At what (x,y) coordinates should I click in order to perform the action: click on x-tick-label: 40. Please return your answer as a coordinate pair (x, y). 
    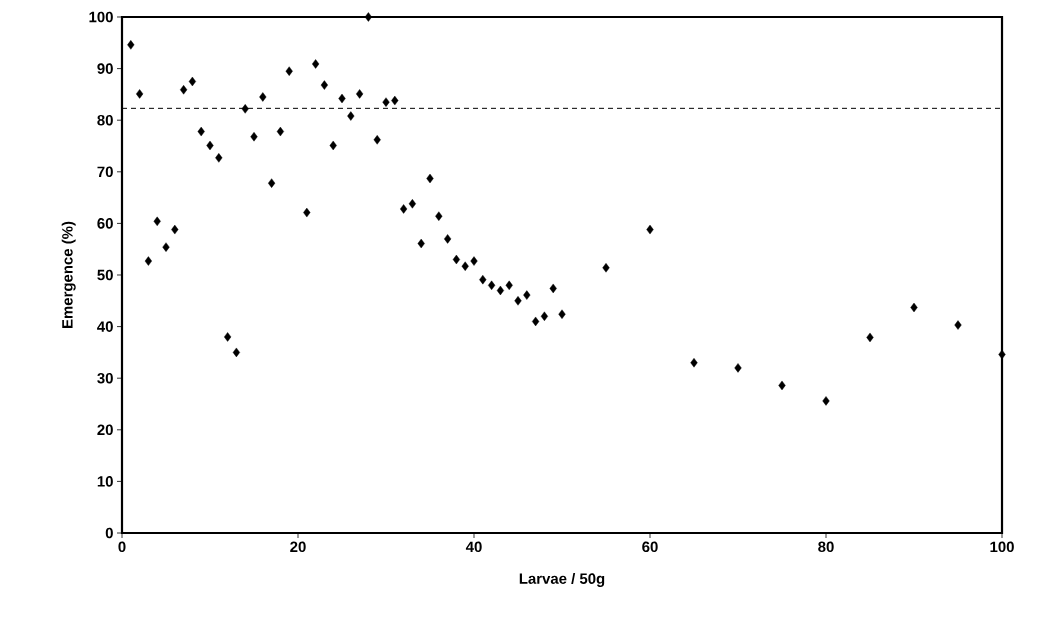
    Looking at the image, I should click on (473, 547).